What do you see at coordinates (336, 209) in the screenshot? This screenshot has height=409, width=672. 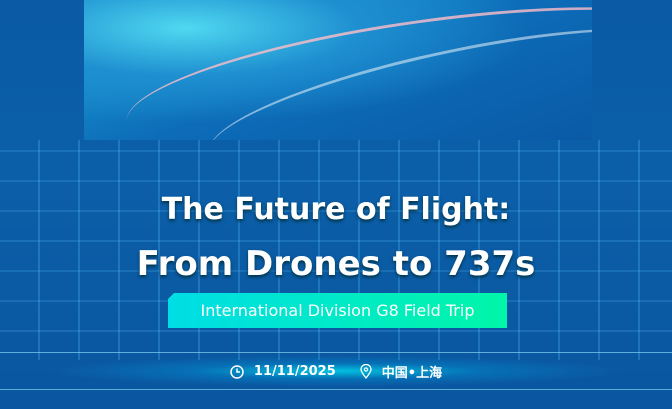 I see `title-line-1: The Future of Flight:` at bounding box center [336, 209].